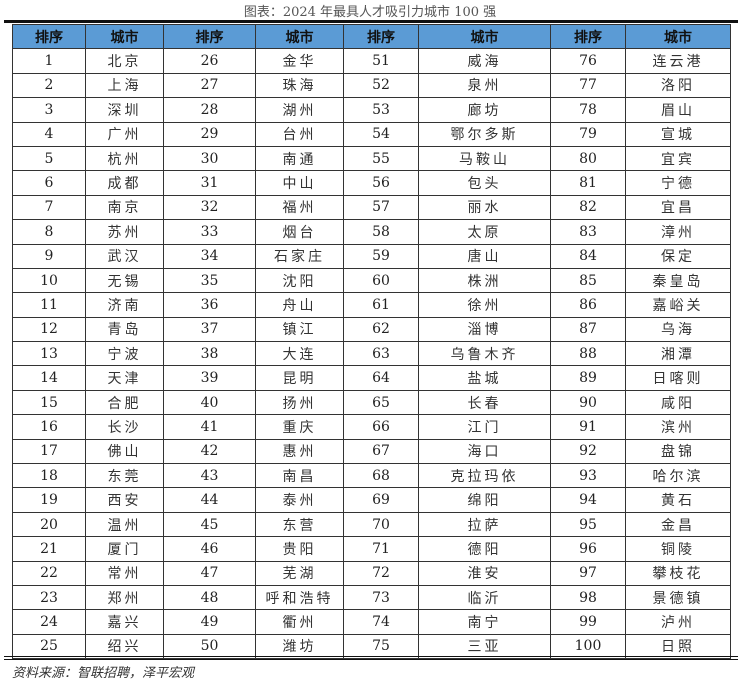 This screenshot has height=684, width=740. I want to click on rank-cell: 98, so click(588, 597).